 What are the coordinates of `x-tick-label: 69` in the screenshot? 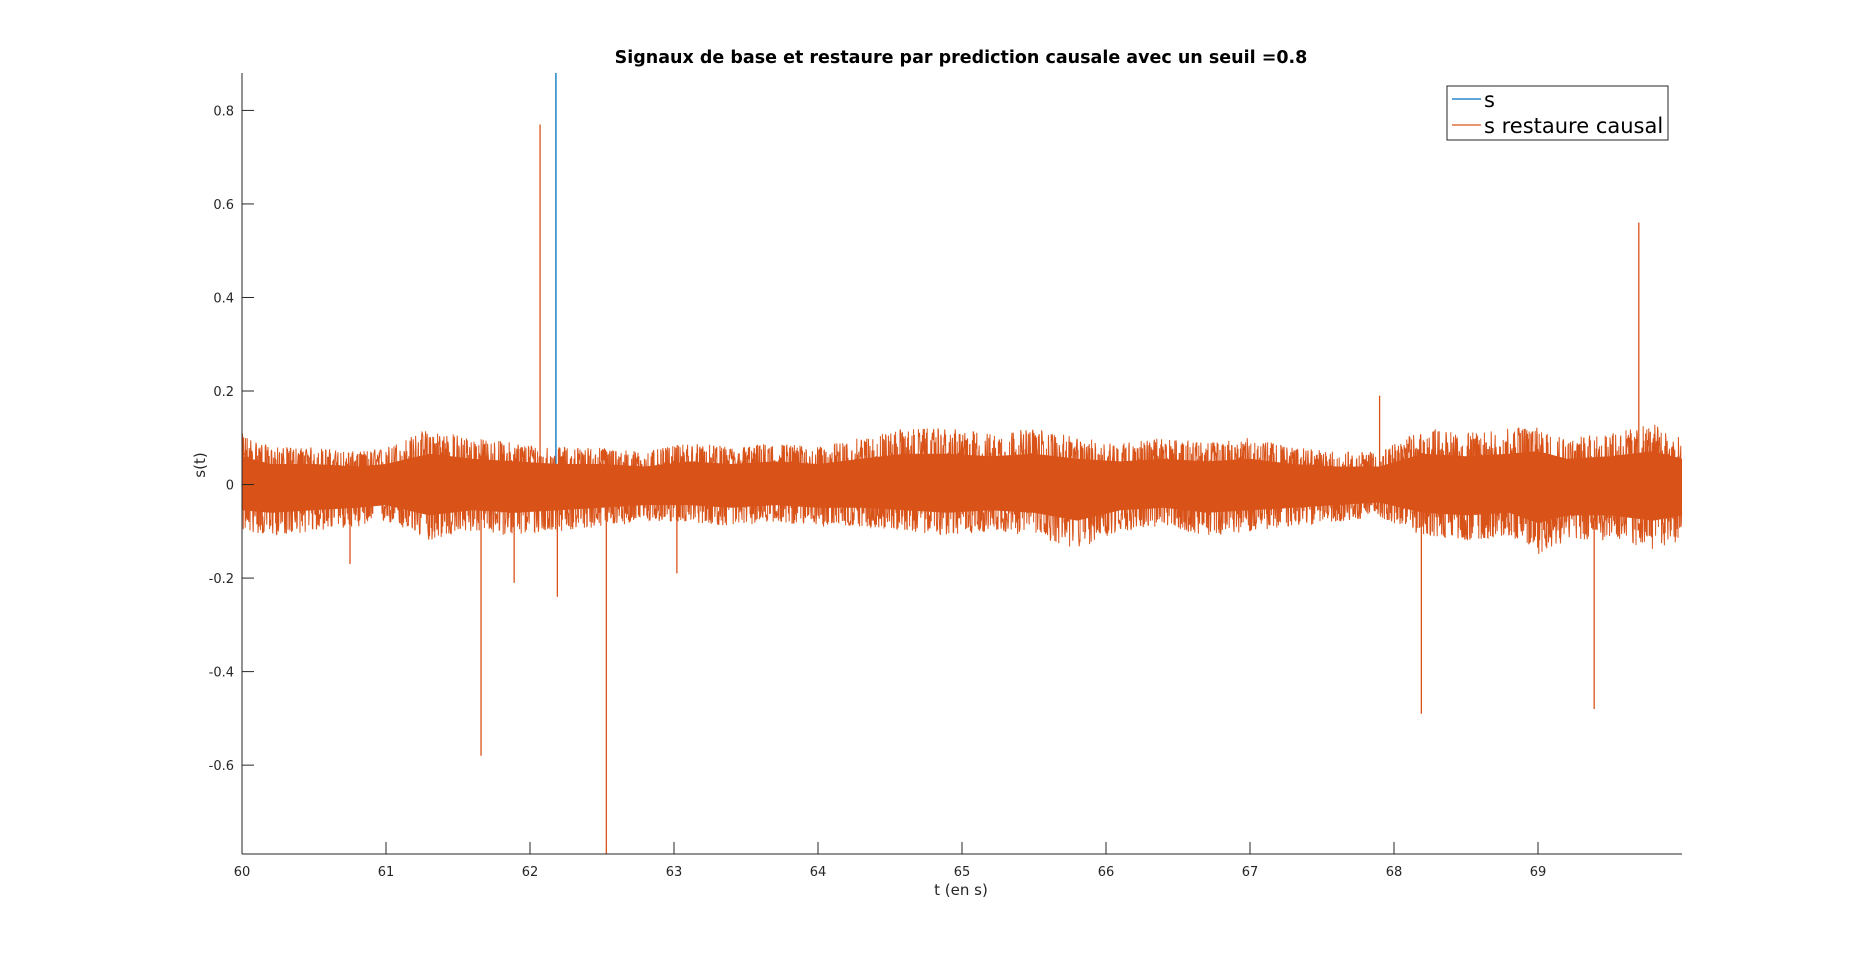 It's located at (1538, 872).